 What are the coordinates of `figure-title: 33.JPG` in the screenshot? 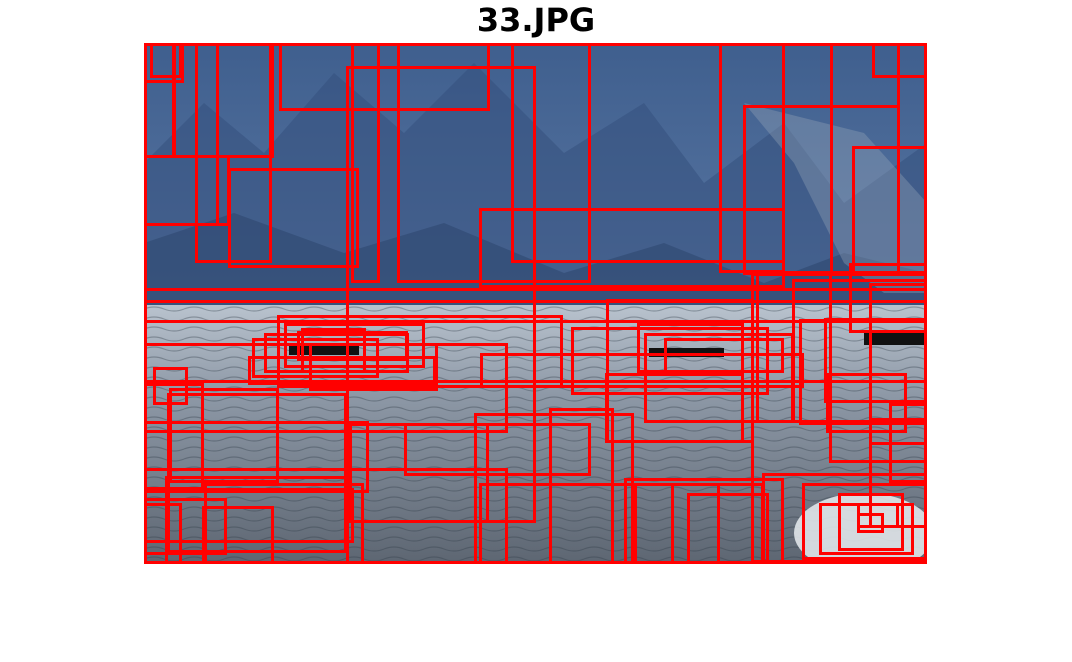 It's located at (536, 20).